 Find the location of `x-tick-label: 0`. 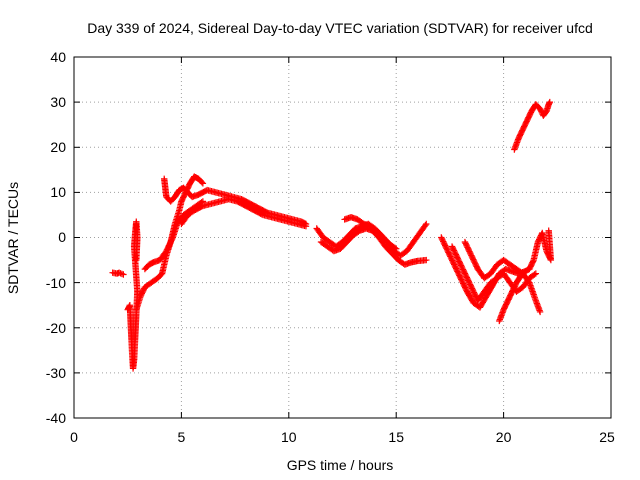

x-tick-label: 0 is located at coordinates (74, 437).